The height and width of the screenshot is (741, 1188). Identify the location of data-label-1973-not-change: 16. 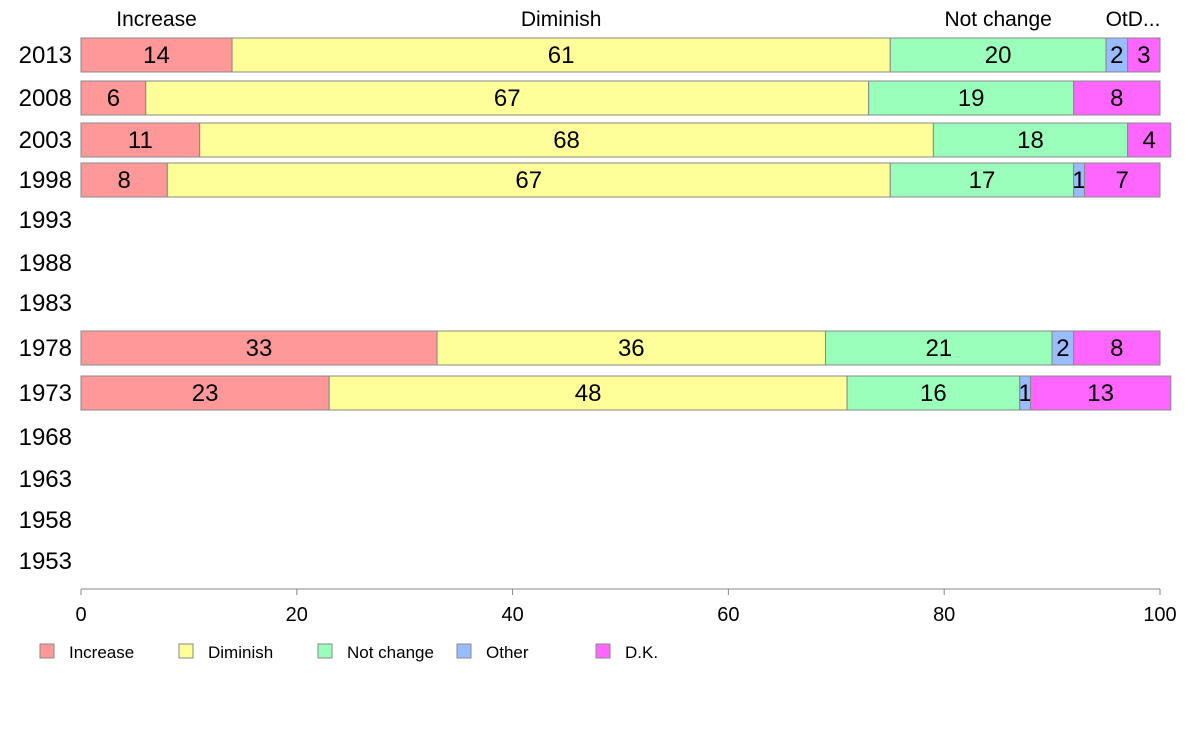
(933, 393).